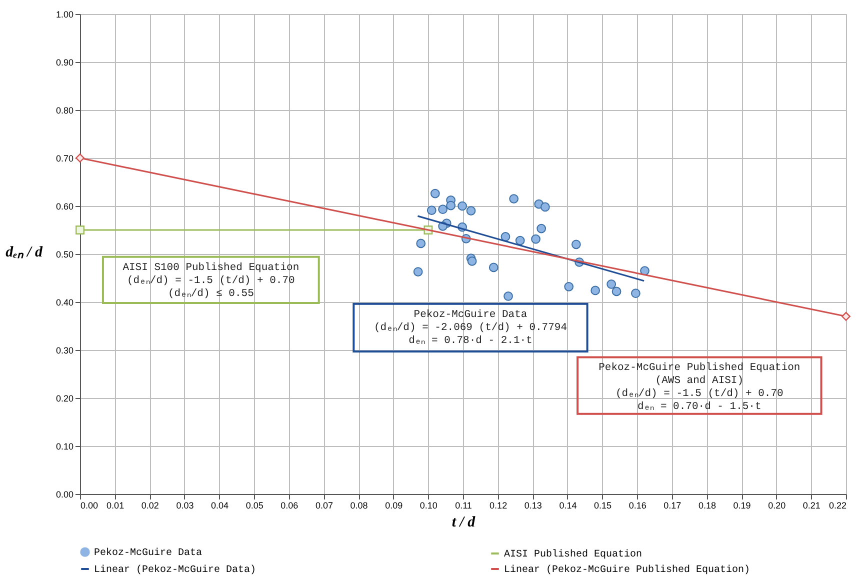  What do you see at coordinates (464, 522) in the screenshot?
I see `x-axis-title: t / d` at bounding box center [464, 522].